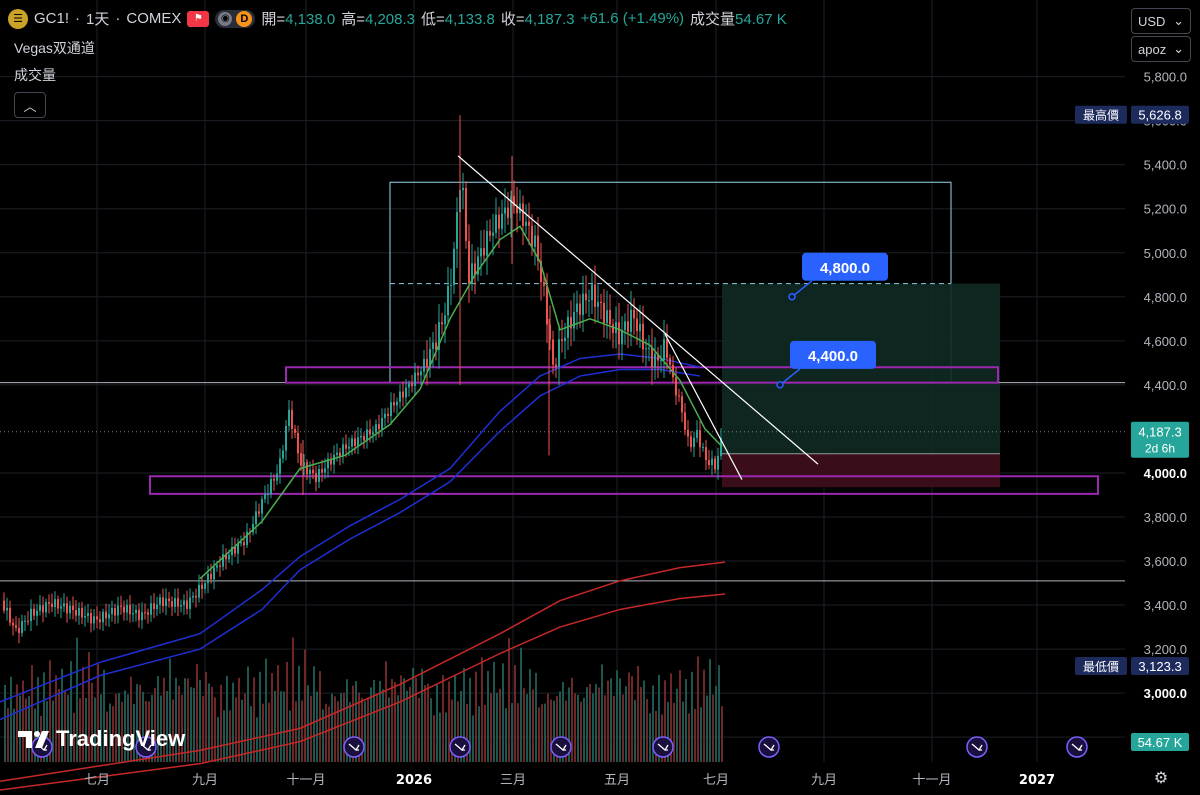 The image size is (1200, 795). I want to click on symbol-name: GC1!, so click(52, 18).